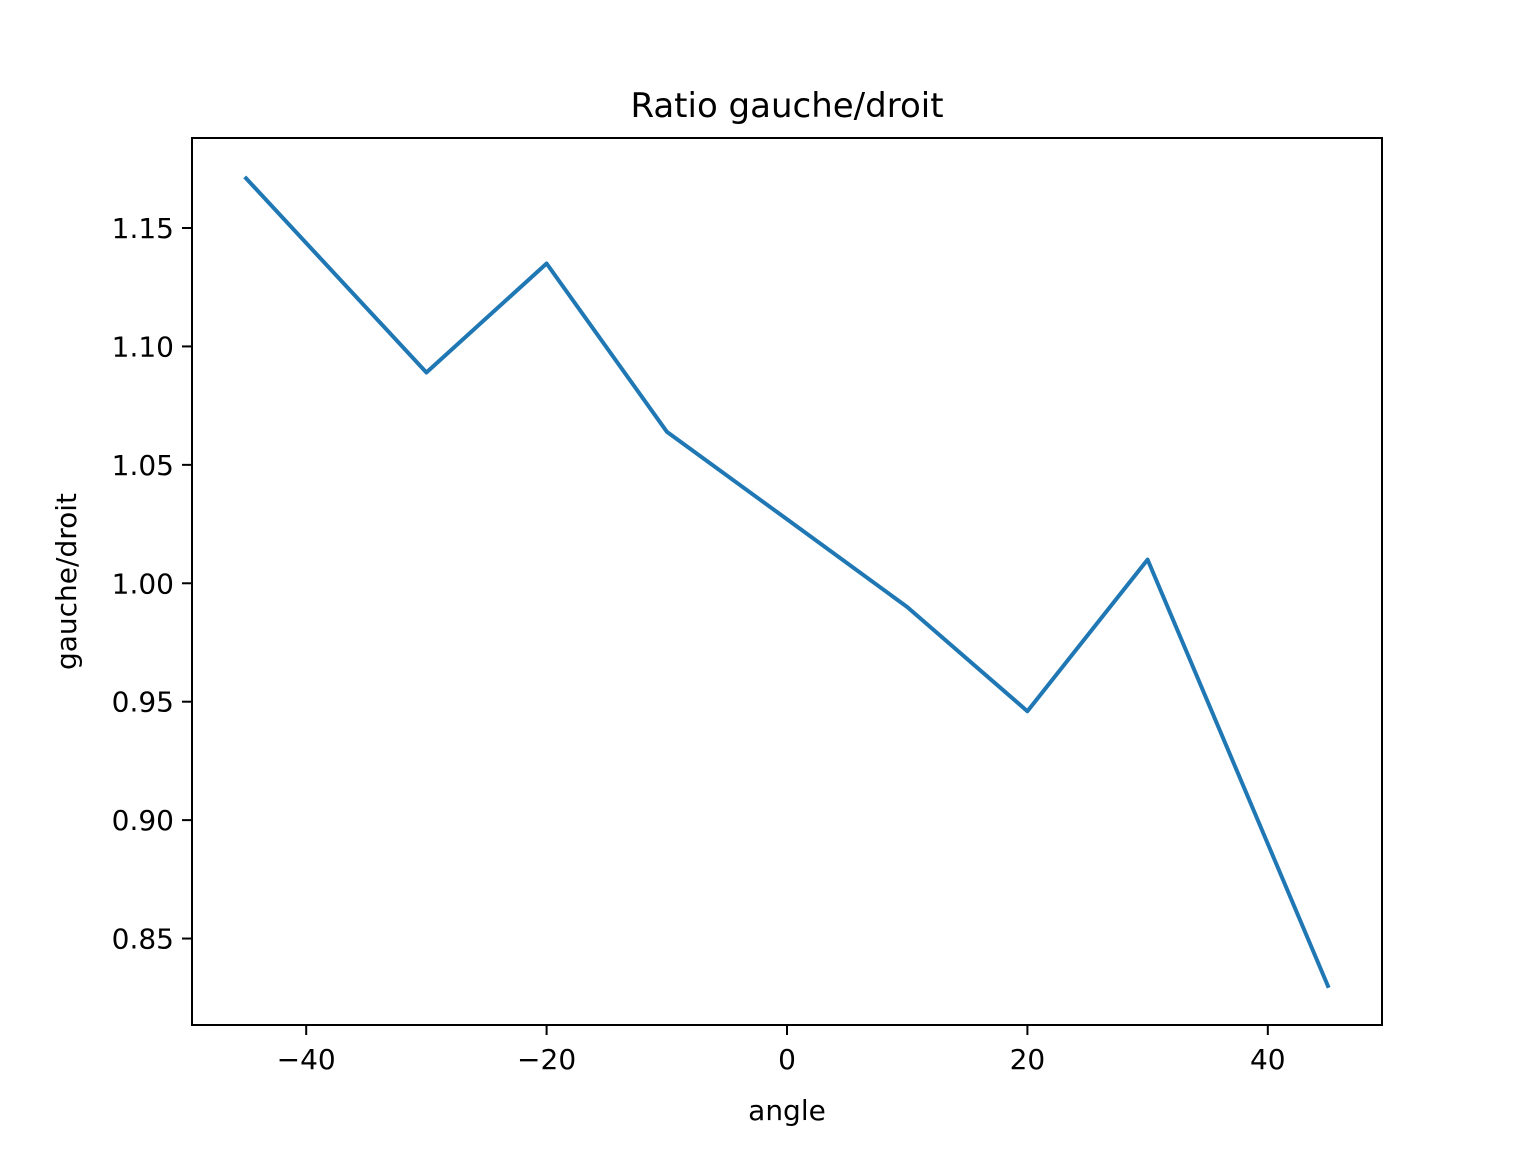  Describe the element at coordinates (1268, 1059) in the screenshot. I see `x-tick-label: 40` at that location.